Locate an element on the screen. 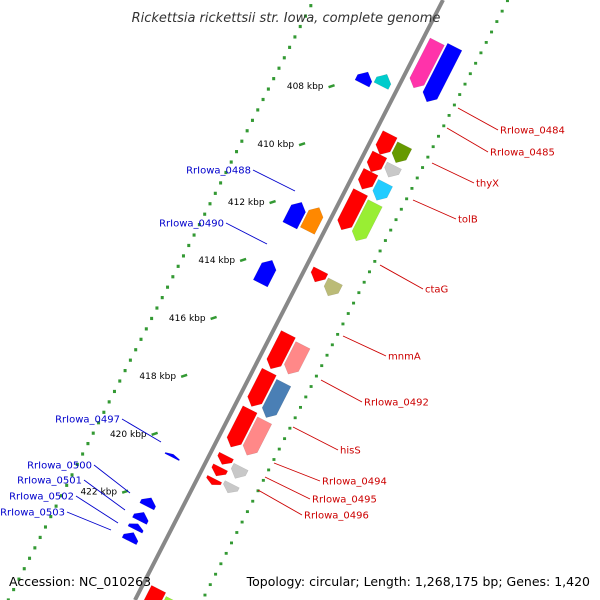  reverse-gene-label: RrIowa_0490 is located at coordinates (191, 224).